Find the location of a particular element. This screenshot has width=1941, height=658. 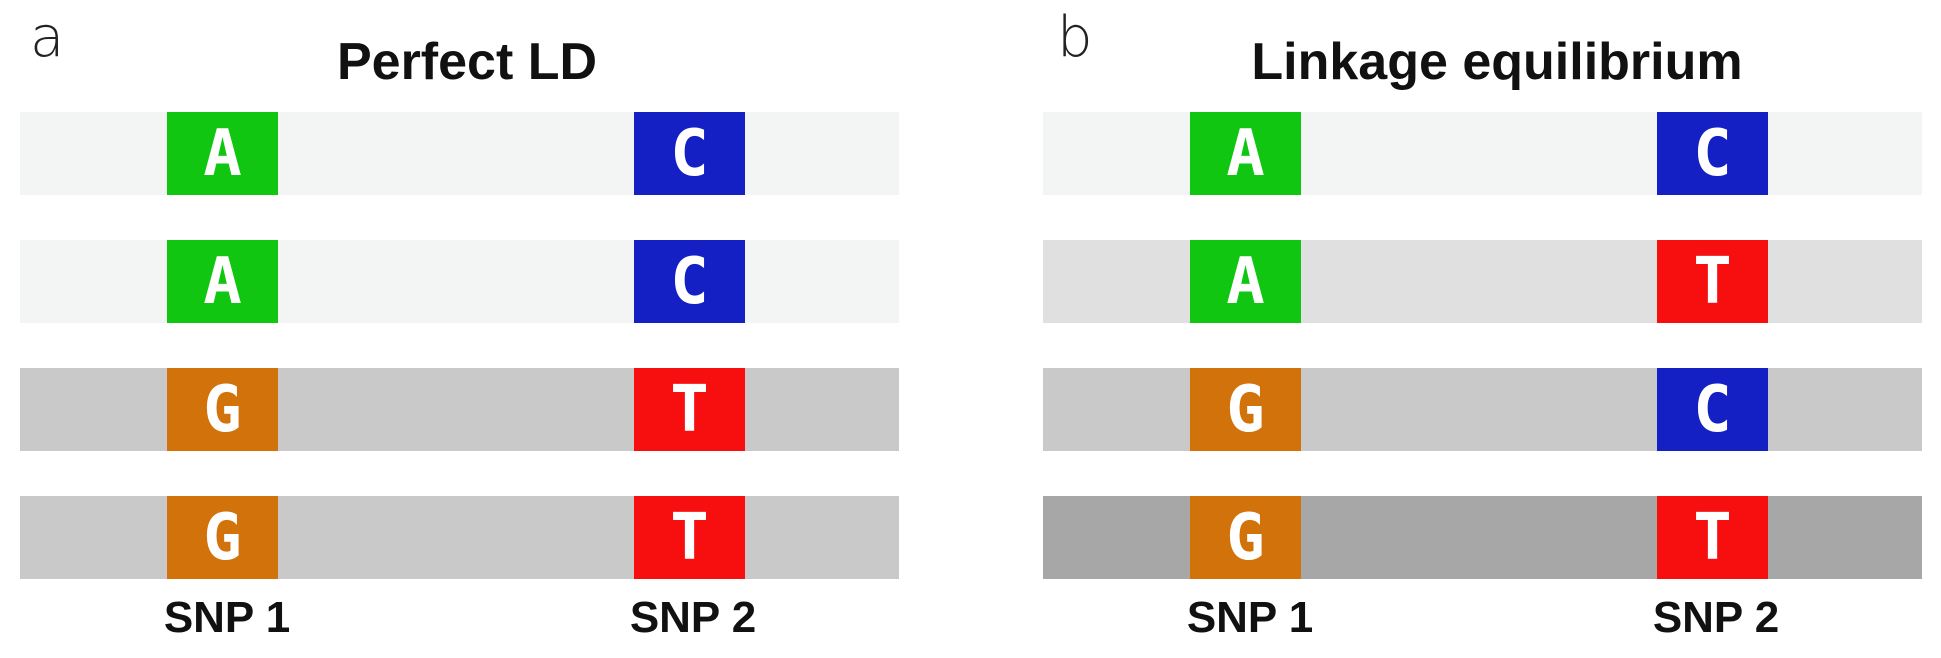

panel-title: Perfect LD is located at coordinates (467, 62).